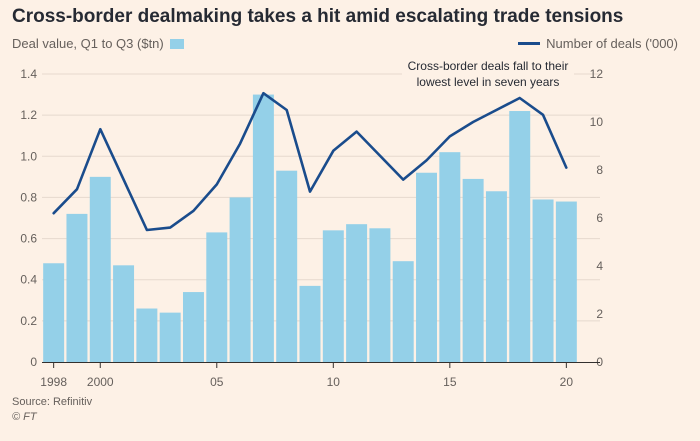 This screenshot has height=441, width=700. What do you see at coordinates (28, 115) in the screenshot?
I see `y-left-tick-label: 1.2` at bounding box center [28, 115].